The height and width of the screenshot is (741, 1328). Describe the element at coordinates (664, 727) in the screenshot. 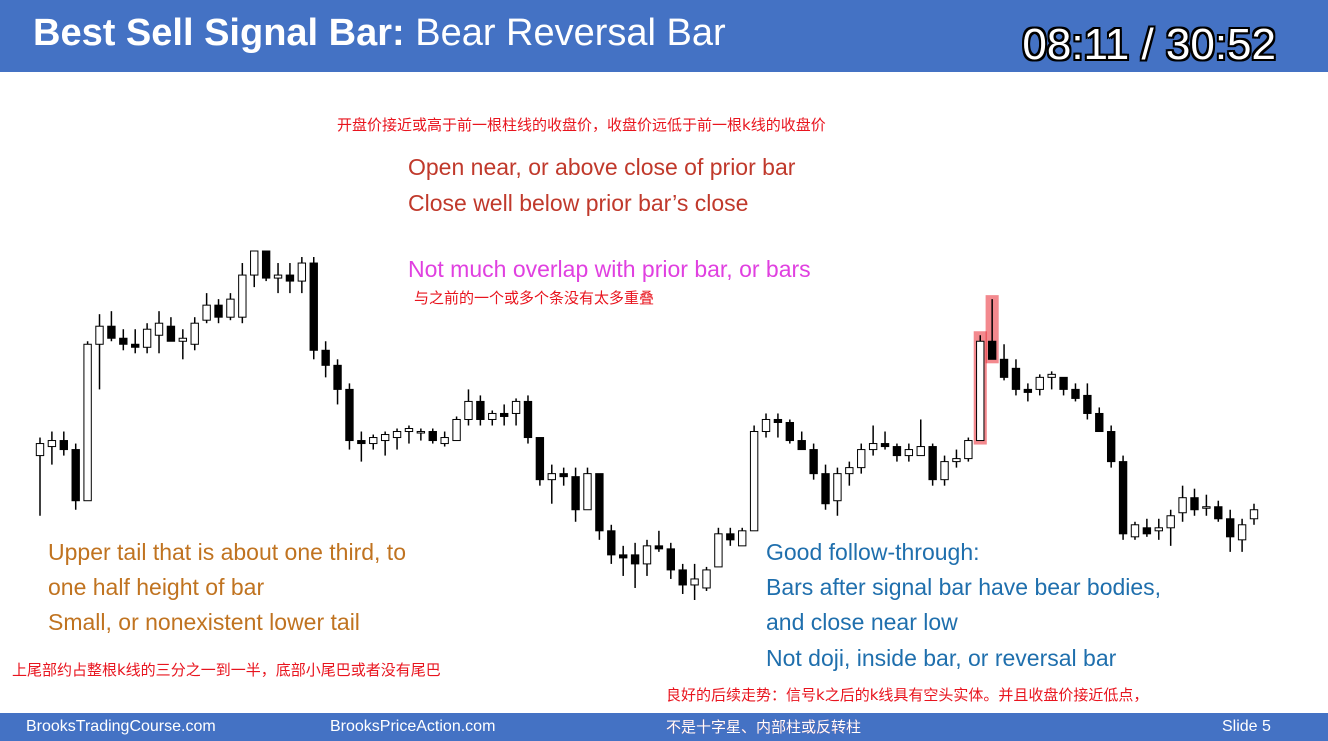

I see `footer-bar` at that location.